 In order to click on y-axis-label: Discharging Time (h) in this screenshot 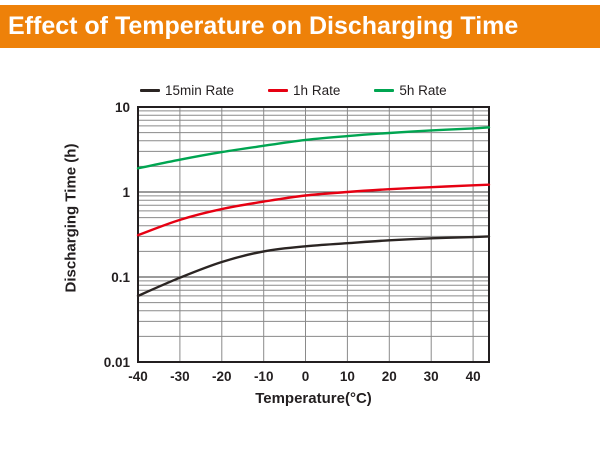, I will do `click(71, 218)`.